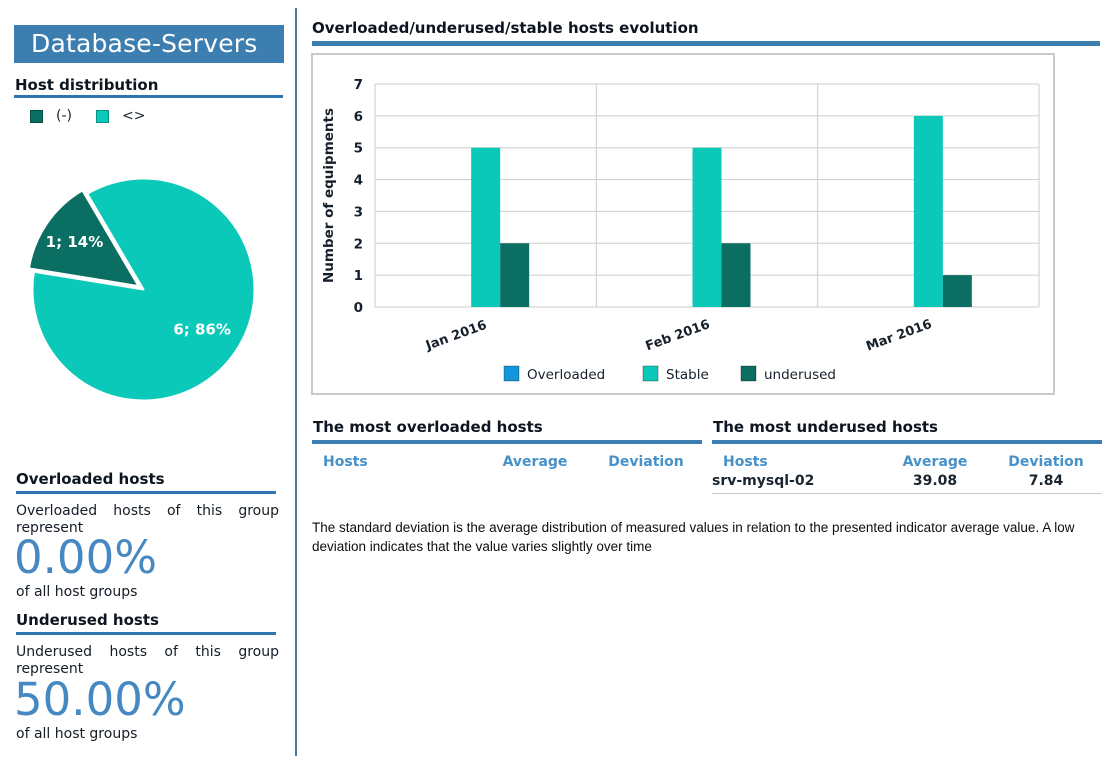  Describe the element at coordinates (1046, 481) in the screenshot. I see `host-deviation-value: 7.84` at that location.